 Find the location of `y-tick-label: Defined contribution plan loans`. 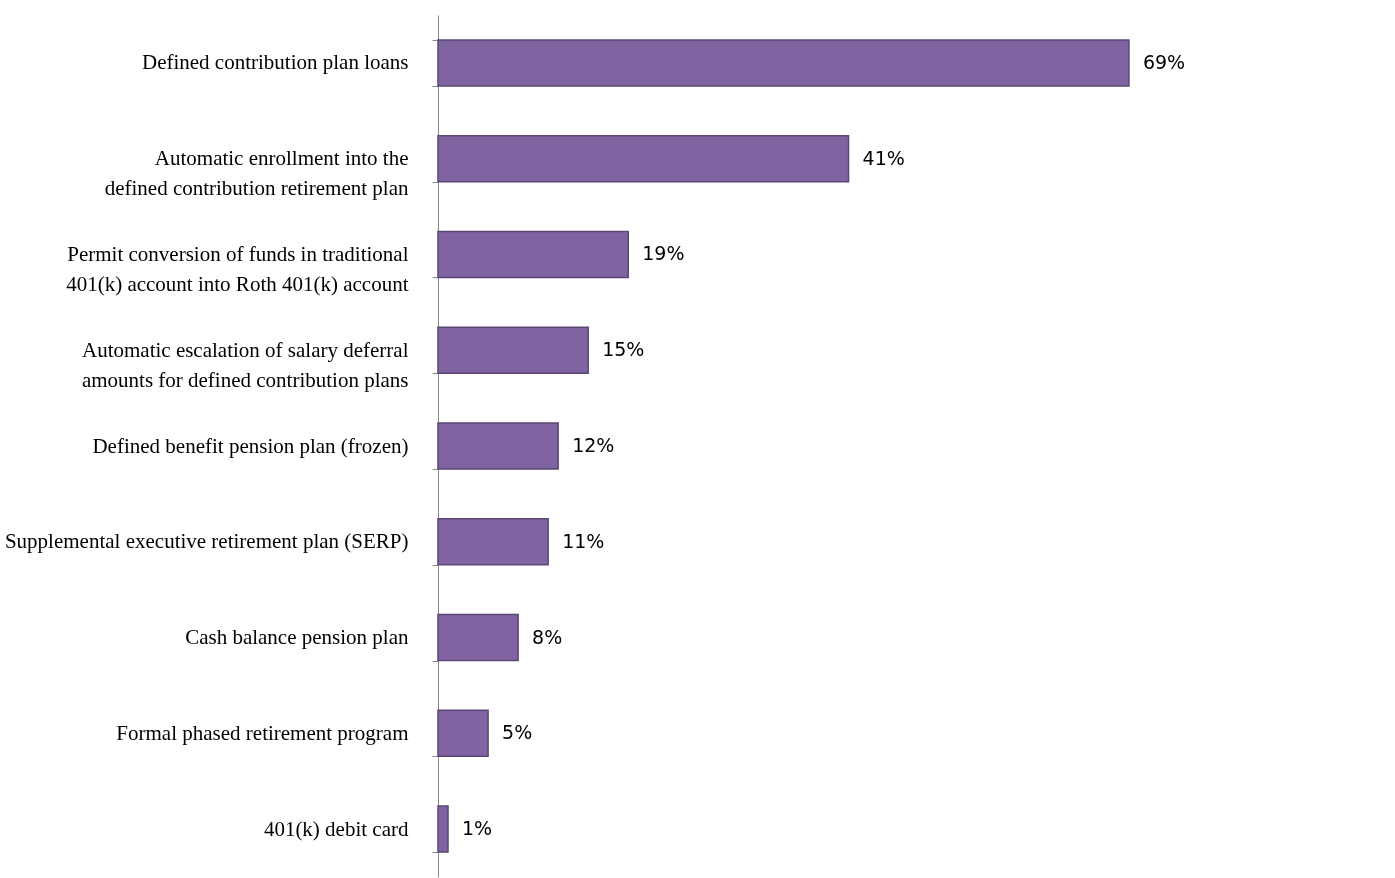

y-tick-label: Defined contribution plan loans is located at coordinates (275, 62).